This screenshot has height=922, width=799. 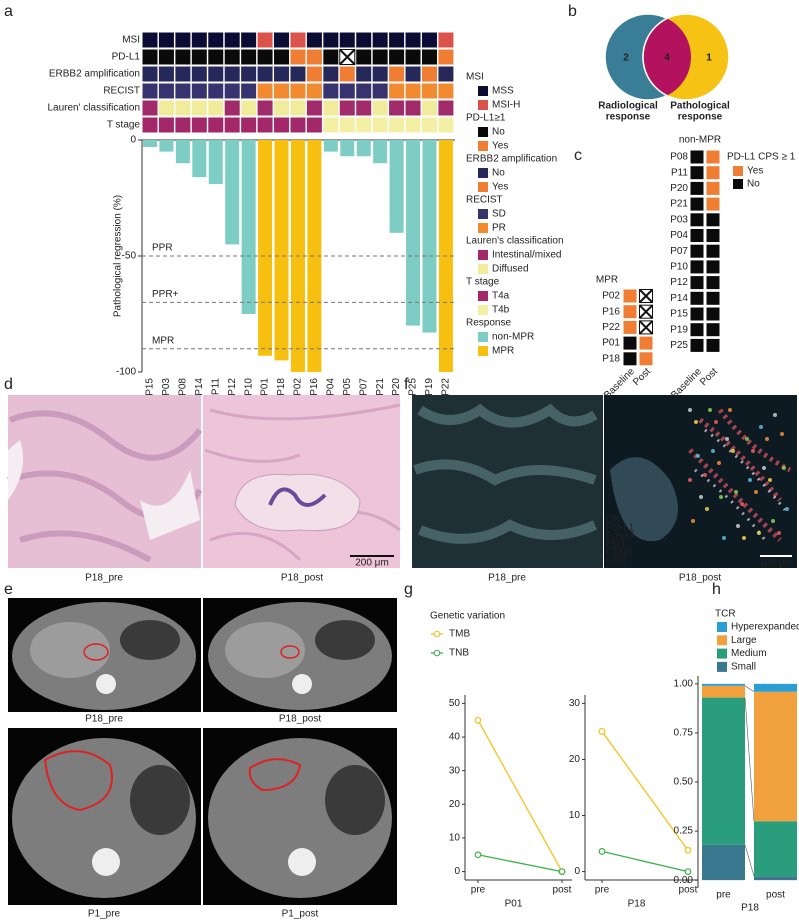 I want to click on histology-images, so click(x=204, y=481).